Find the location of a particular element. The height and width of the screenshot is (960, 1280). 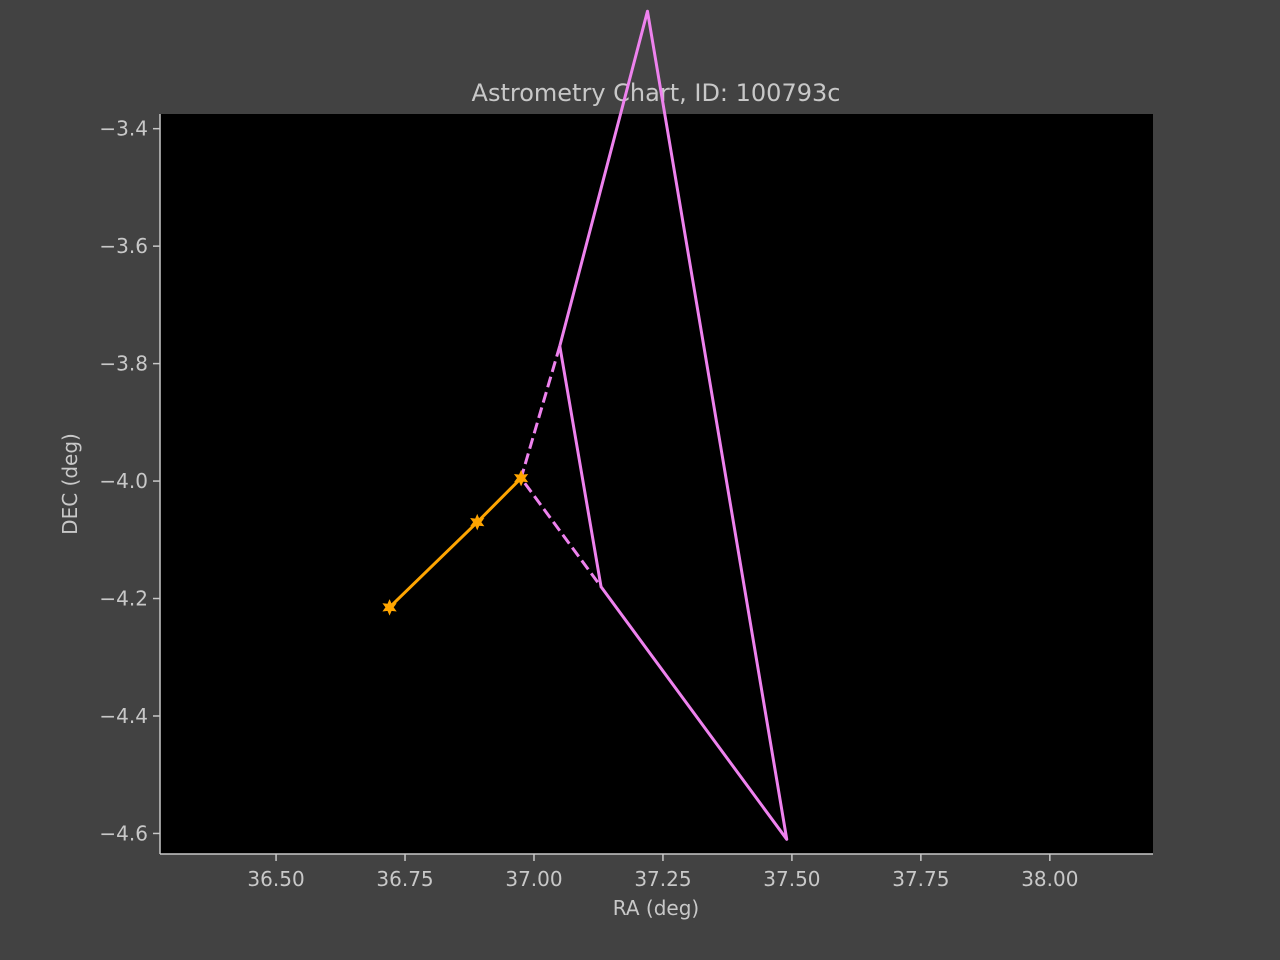

y-tick-label: −4.0 is located at coordinates (123, 481).